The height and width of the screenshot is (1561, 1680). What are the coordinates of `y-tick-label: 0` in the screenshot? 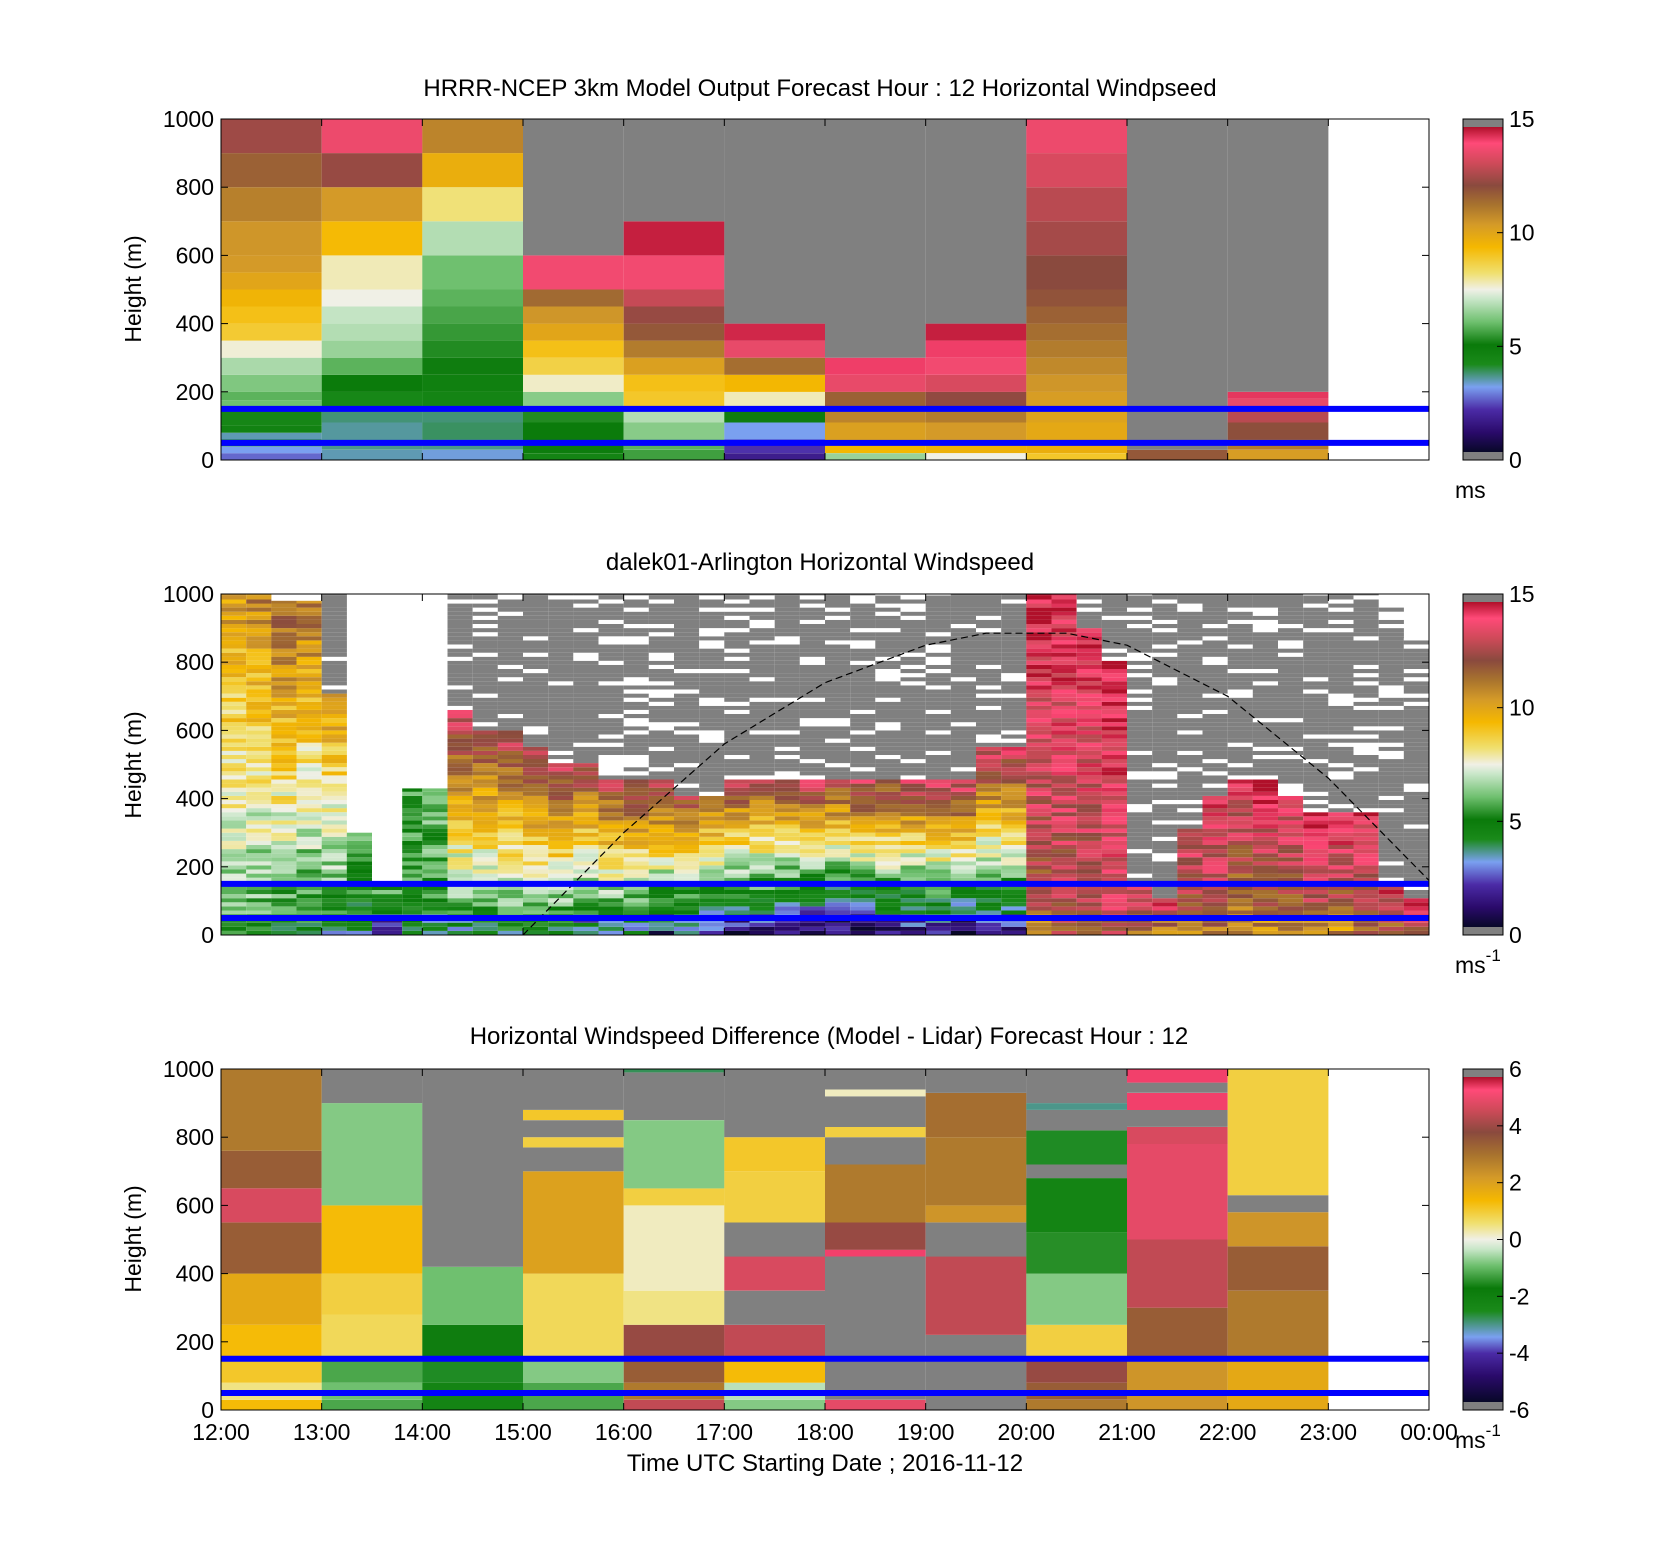 It's located at (207, 460).